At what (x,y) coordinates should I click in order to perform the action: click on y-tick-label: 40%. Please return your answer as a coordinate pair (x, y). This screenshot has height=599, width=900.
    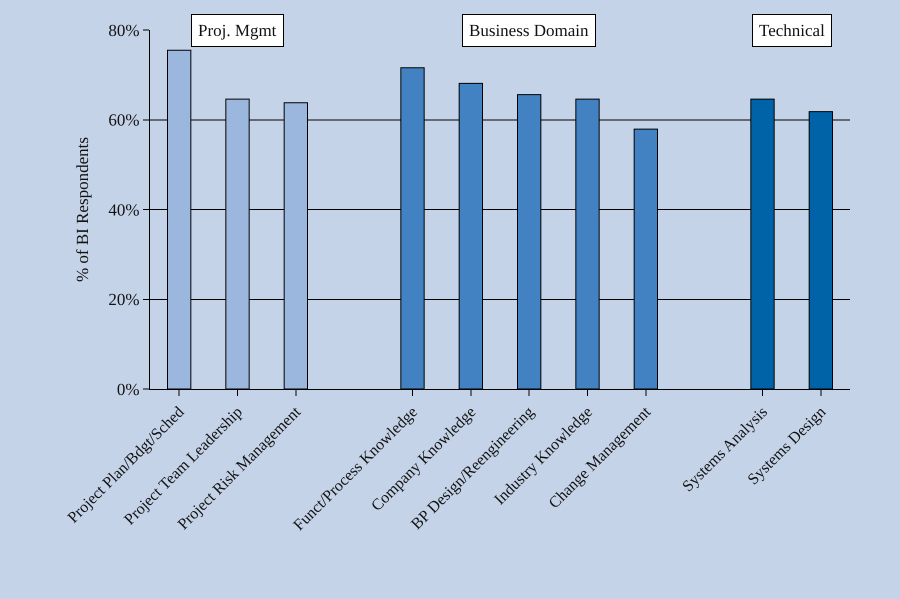
    Looking at the image, I should click on (124, 210).